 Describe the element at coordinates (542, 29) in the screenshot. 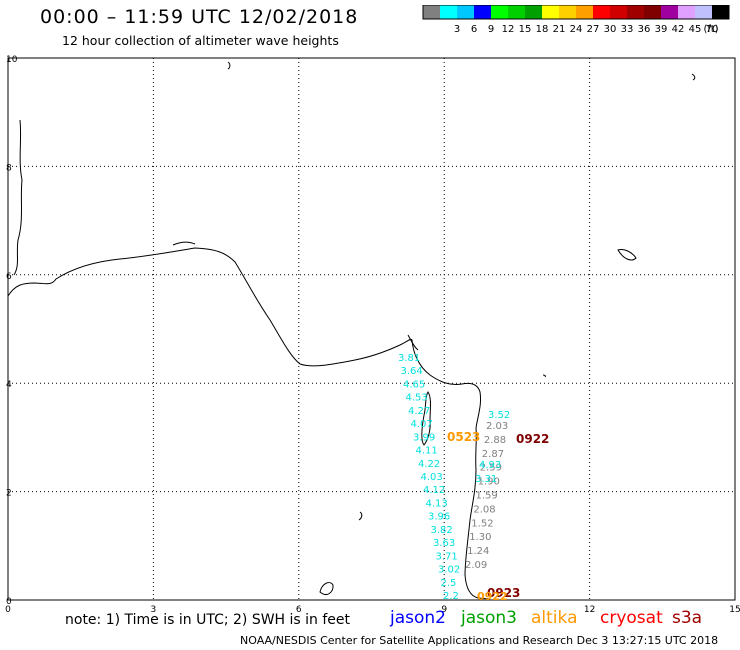

I see `legend-label: 18` at that location.